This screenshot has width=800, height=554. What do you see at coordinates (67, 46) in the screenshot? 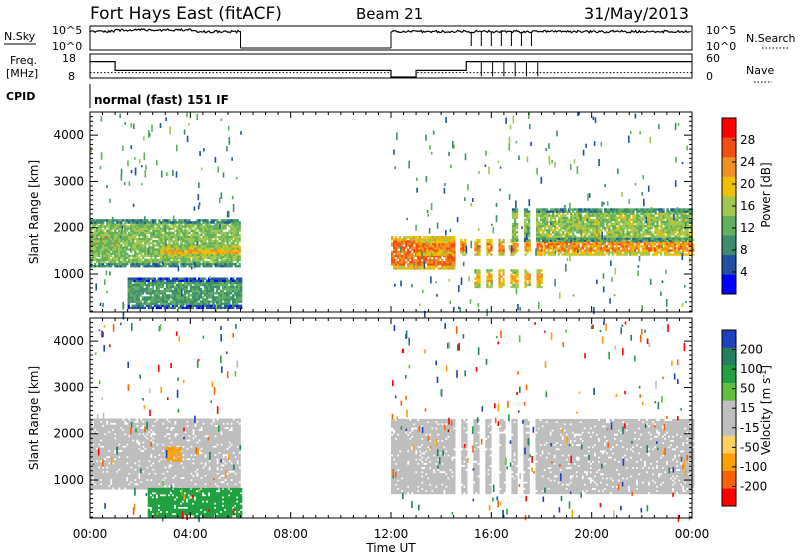
I see `nsky-tick-bottom: 10^0` at bounding box center [67, 46].